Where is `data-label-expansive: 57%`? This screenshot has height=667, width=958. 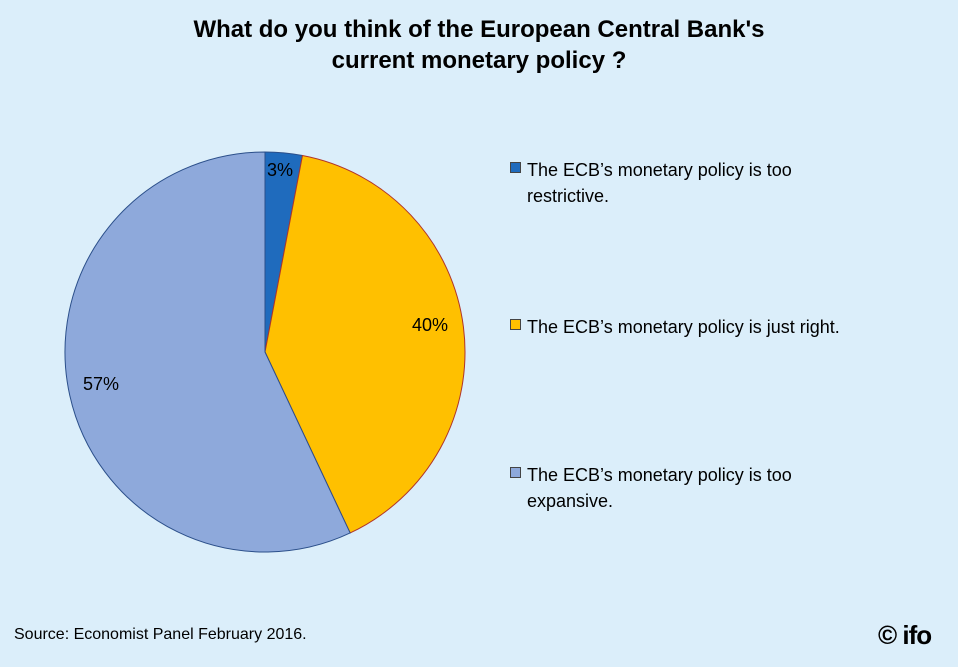
data-label-expansive: 57% is located at coordinates (101, 384).